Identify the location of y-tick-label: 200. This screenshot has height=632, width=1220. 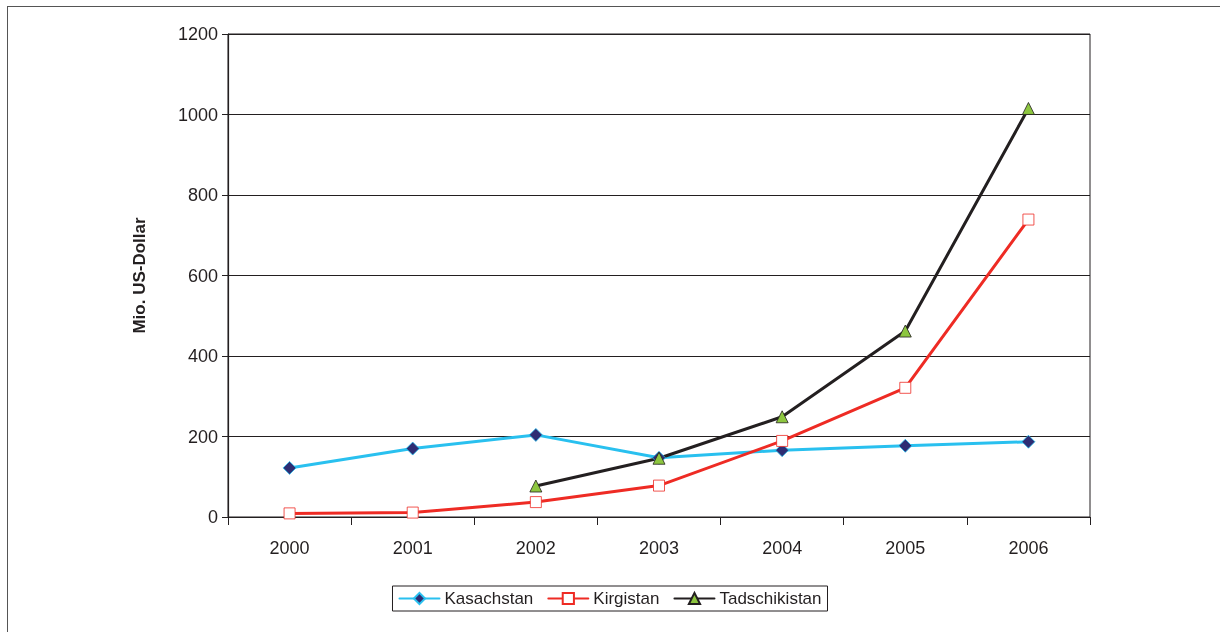
(202, 436).